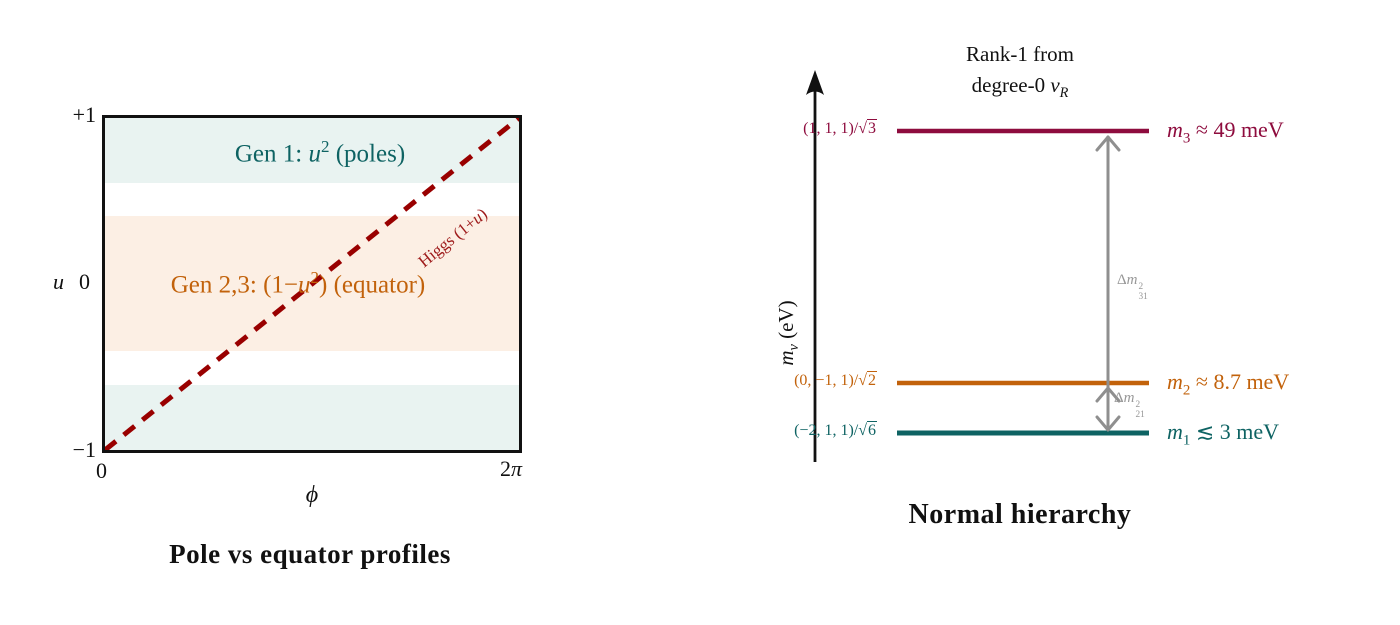 The image size is (1400, 625). Describe the element at coordinates (1108, 394) in the screenshot. I see `arrowhead-up-m2-icon` at that location.